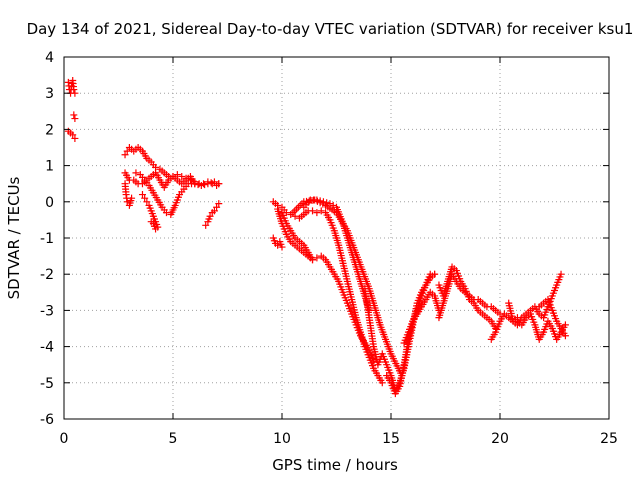  What do you see at coordinates (14, 237) in the screenshot?
I see `y-axis-title: SDTVAR / TECUs` at bounding box center [14, 237].